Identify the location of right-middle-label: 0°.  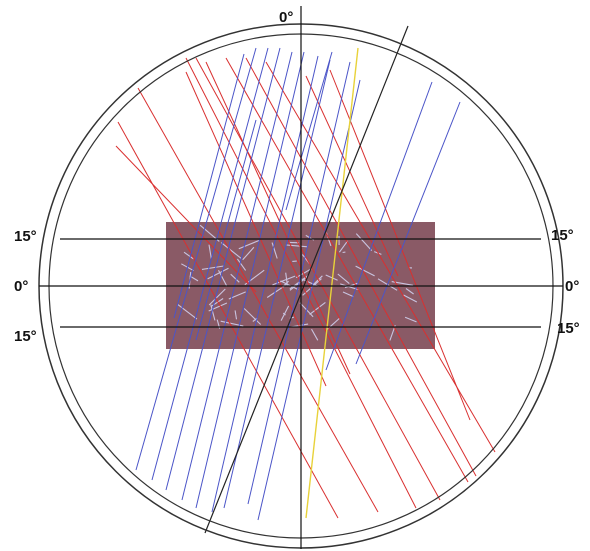
(572, 286).